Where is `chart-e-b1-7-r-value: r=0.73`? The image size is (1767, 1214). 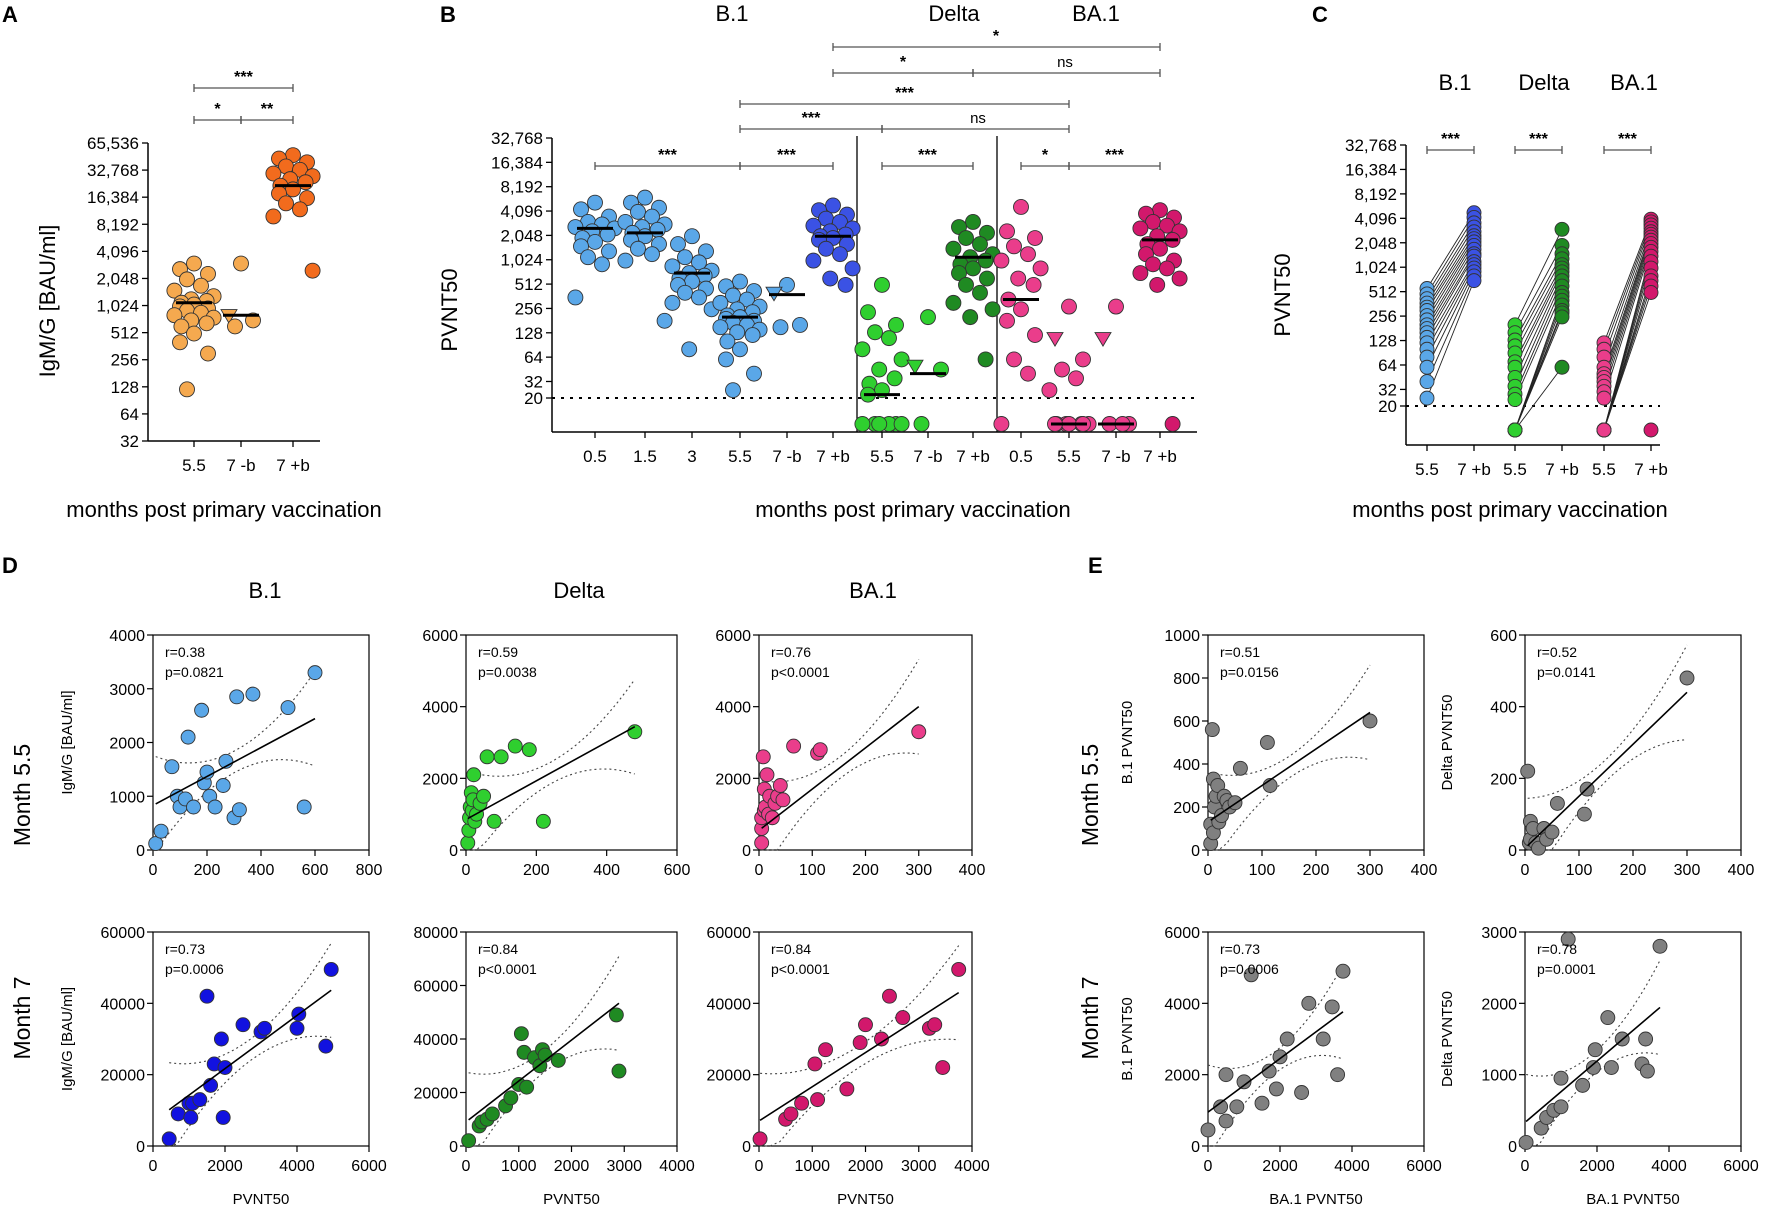 chart-e-b1-7-r-value: r=0.73 is located at coordinates (1240, 949).